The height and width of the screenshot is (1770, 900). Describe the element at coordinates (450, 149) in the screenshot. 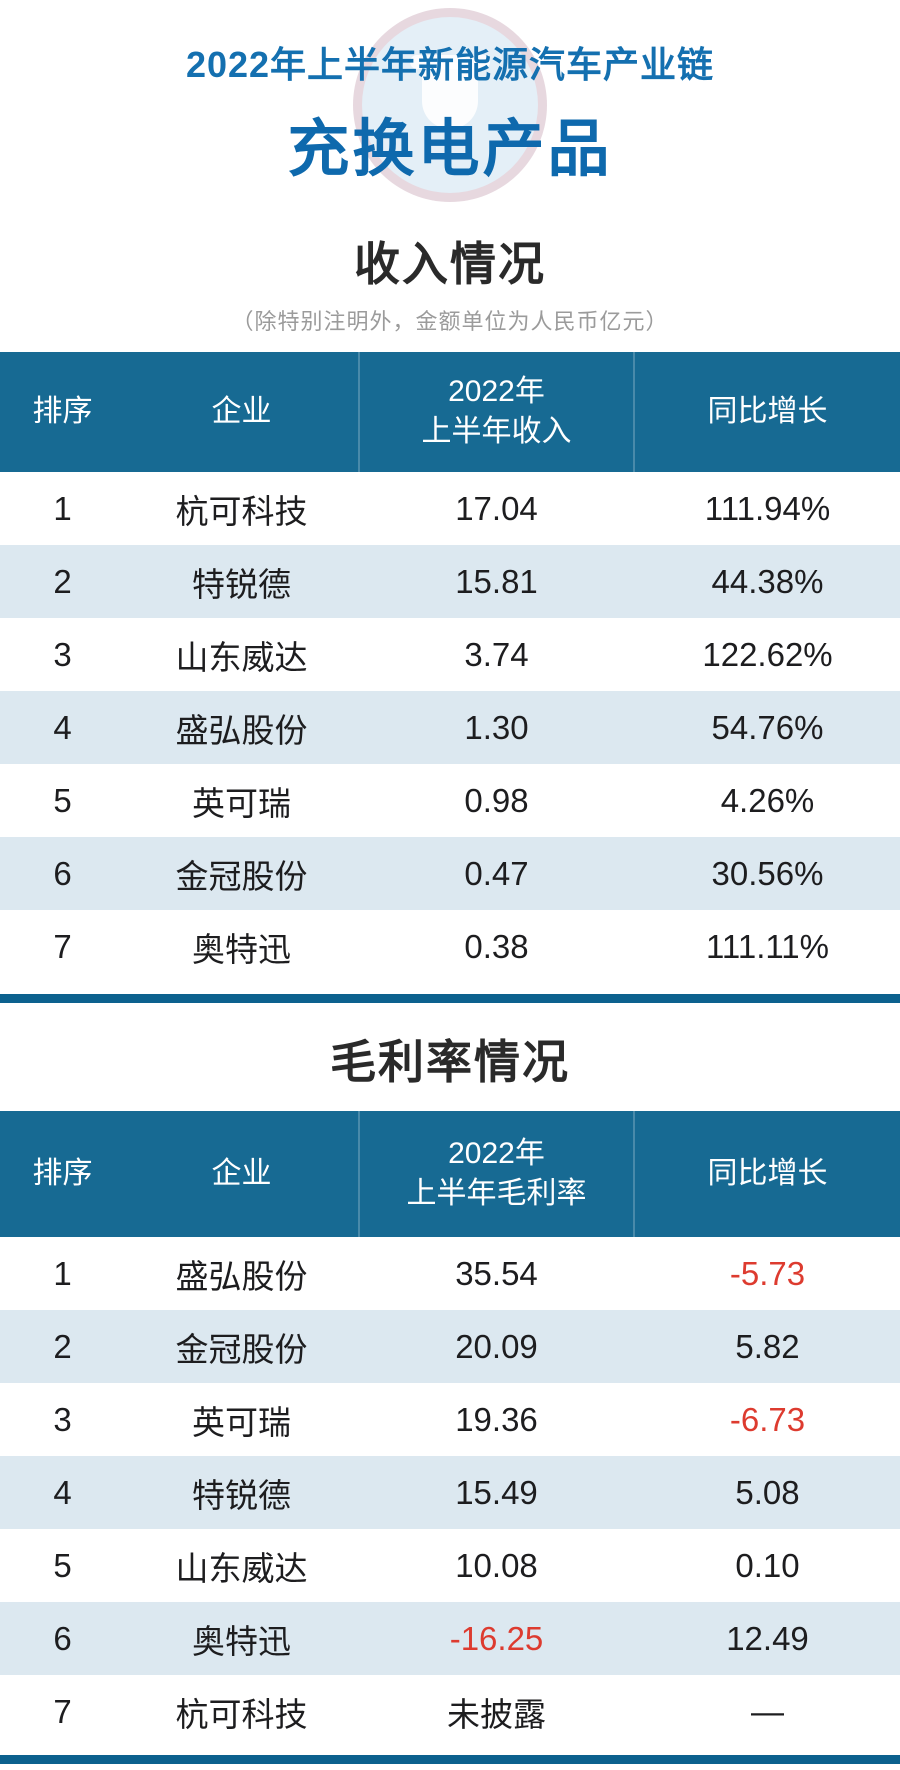

I see `page-title: 充换电产品` at that location.